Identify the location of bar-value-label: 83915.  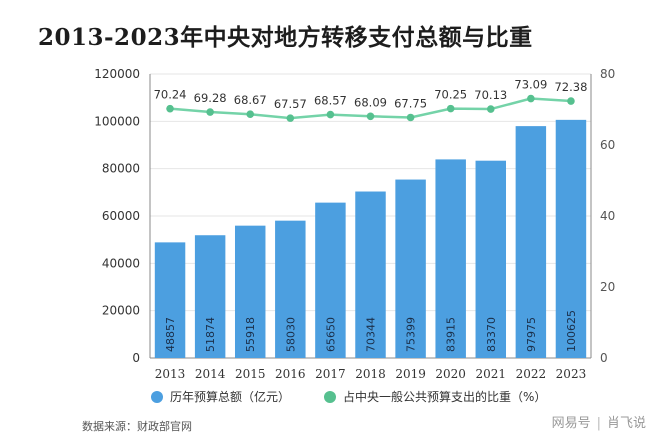
(451, 334).